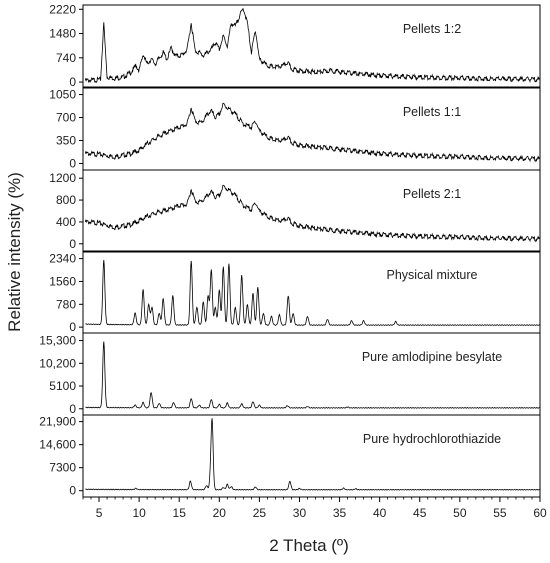 This screenshot has height=563, width=550. I want to click on x-tick-label: 40, so click(380, 513).